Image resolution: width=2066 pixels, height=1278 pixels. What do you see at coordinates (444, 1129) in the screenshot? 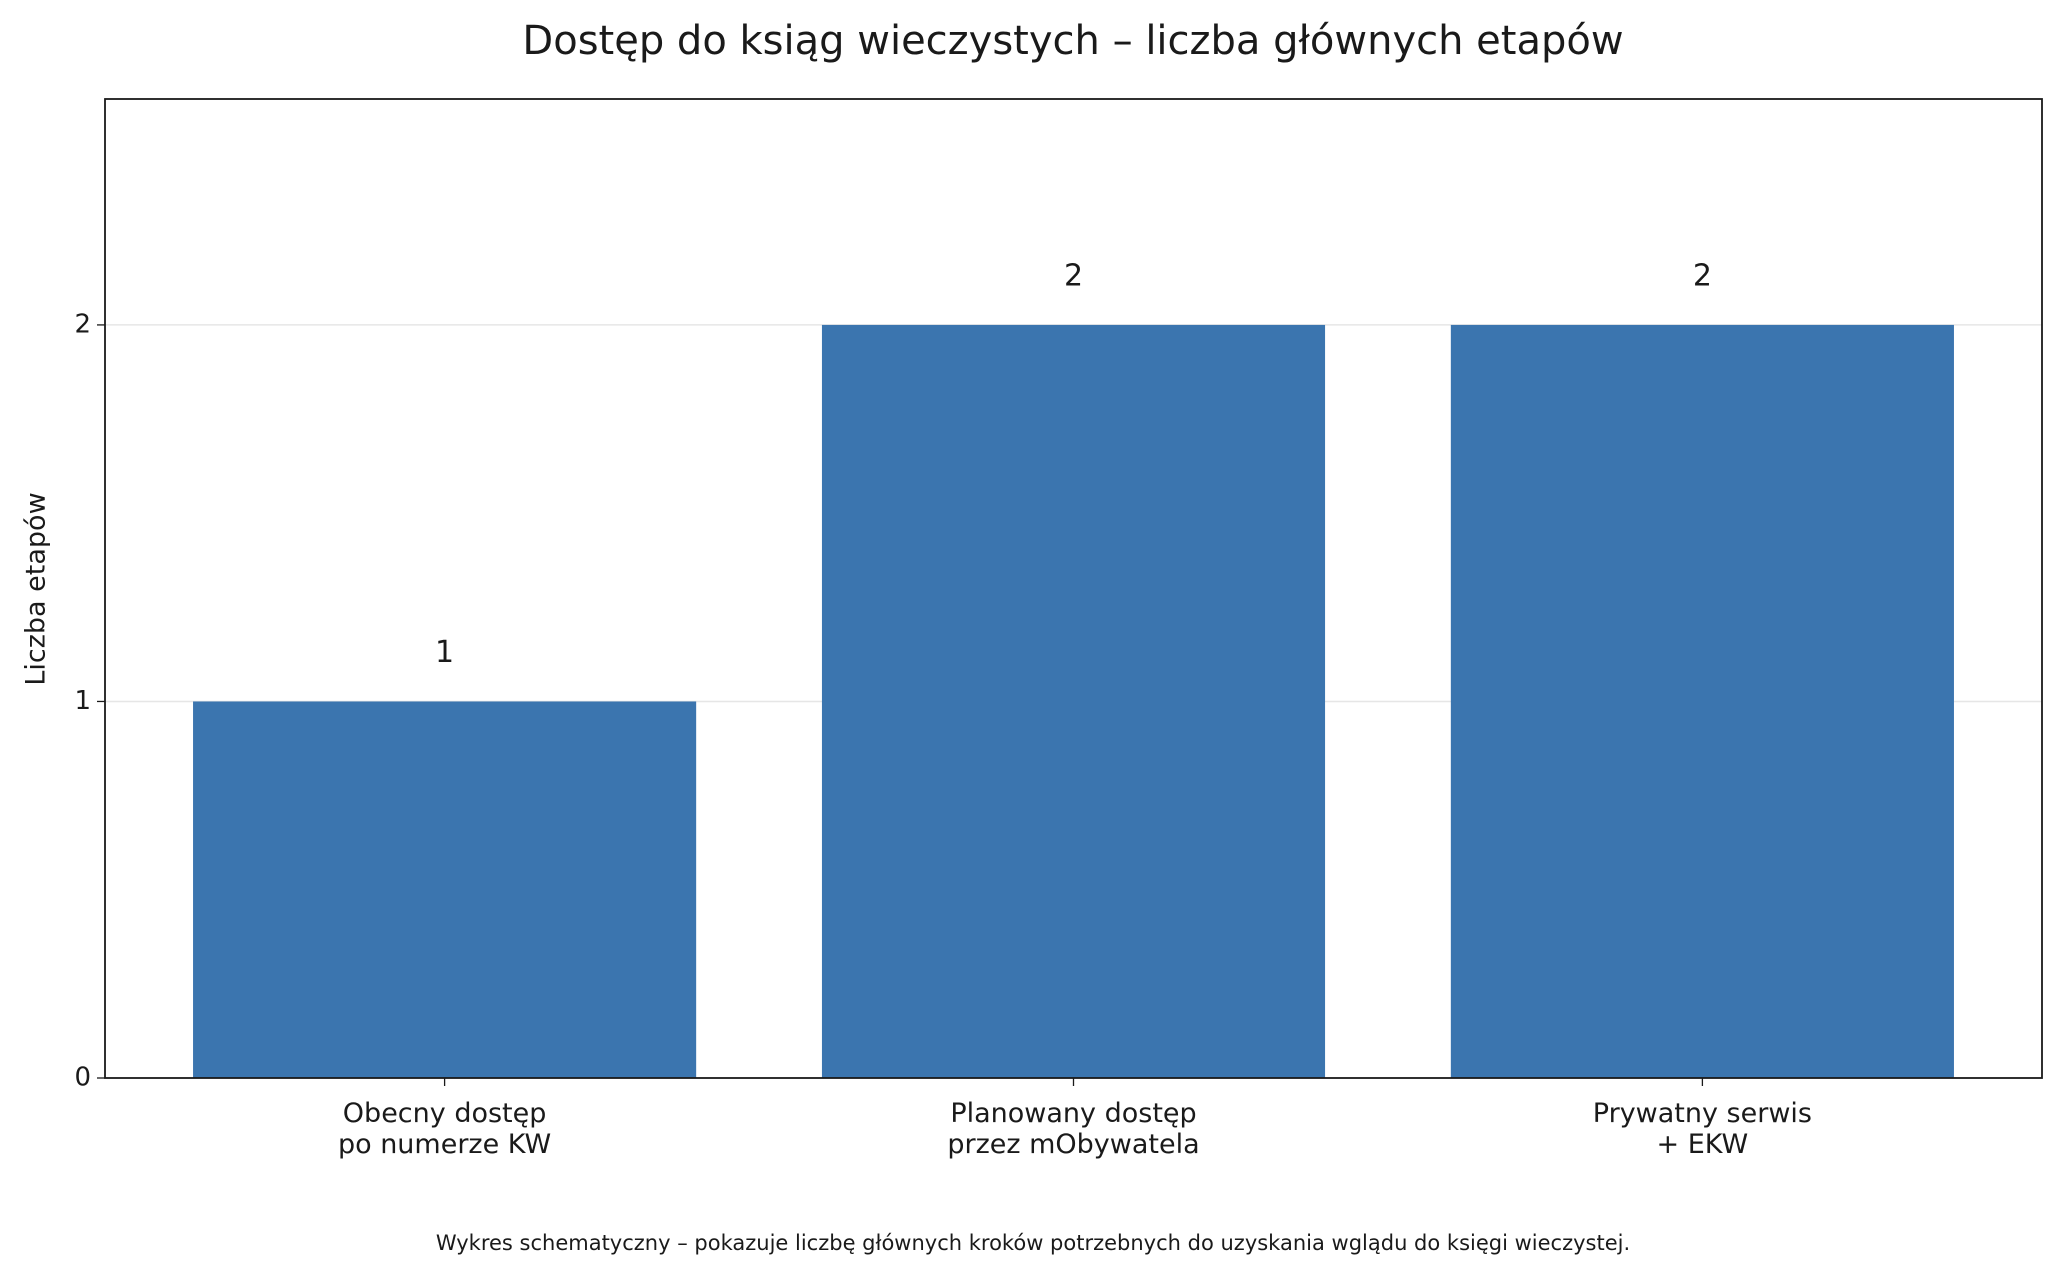
I see `x-tick-label: Obecny dostęp po numerze KW` at bounding box center [444, 1129].